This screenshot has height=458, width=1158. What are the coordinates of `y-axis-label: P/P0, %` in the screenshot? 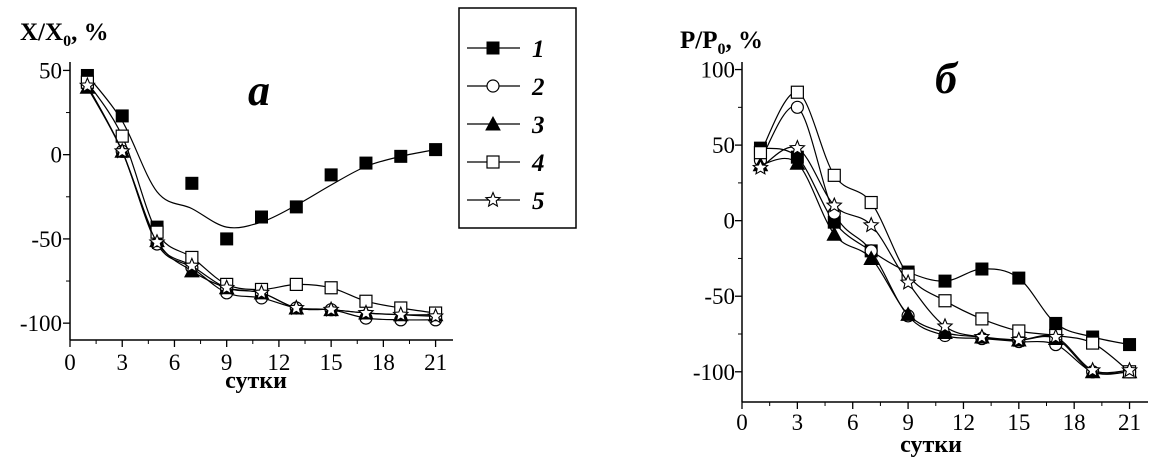 It's located at (721, 42).